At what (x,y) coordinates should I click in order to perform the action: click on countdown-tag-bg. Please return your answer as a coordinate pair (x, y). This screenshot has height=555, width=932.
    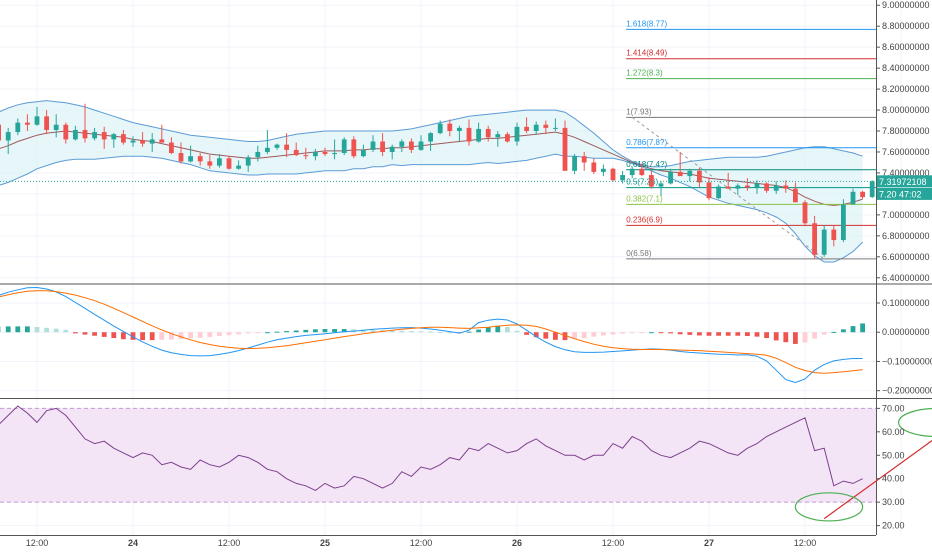
    Looking at the image, I should click on (904, 193).